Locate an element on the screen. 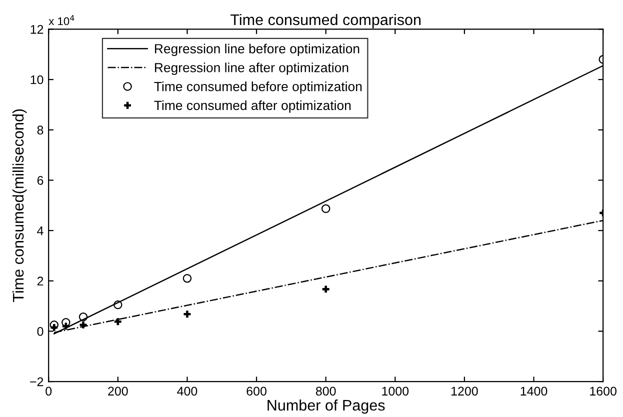  x-tick-label: 1600 is located at coordinates (603, 391).